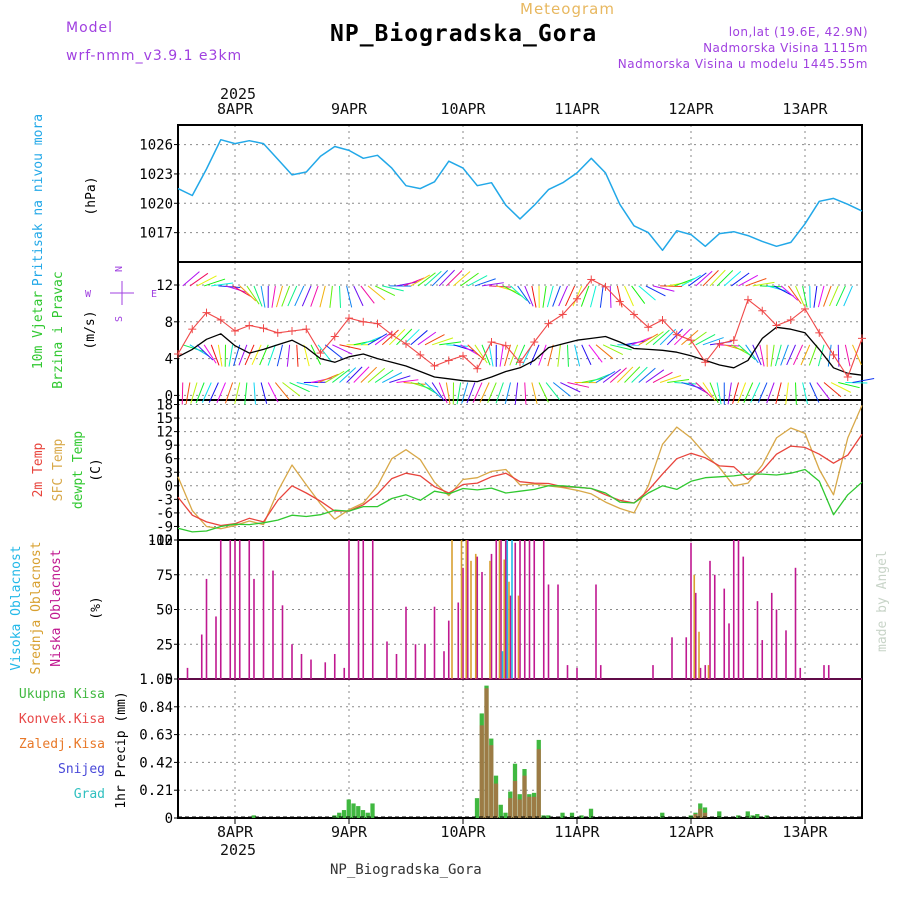 This screenshot has height=900, width=900. I want to click on y-tick-label: 1026, so click(156, 146).